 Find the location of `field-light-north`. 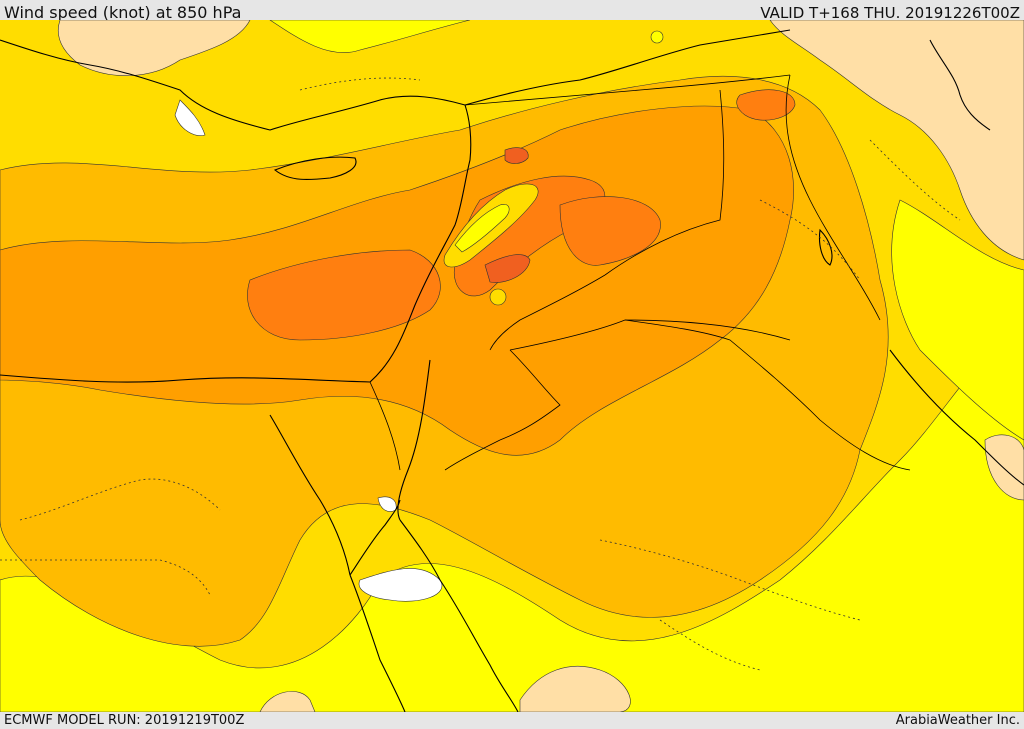

field-light-north is located at coordinates (370, 36).